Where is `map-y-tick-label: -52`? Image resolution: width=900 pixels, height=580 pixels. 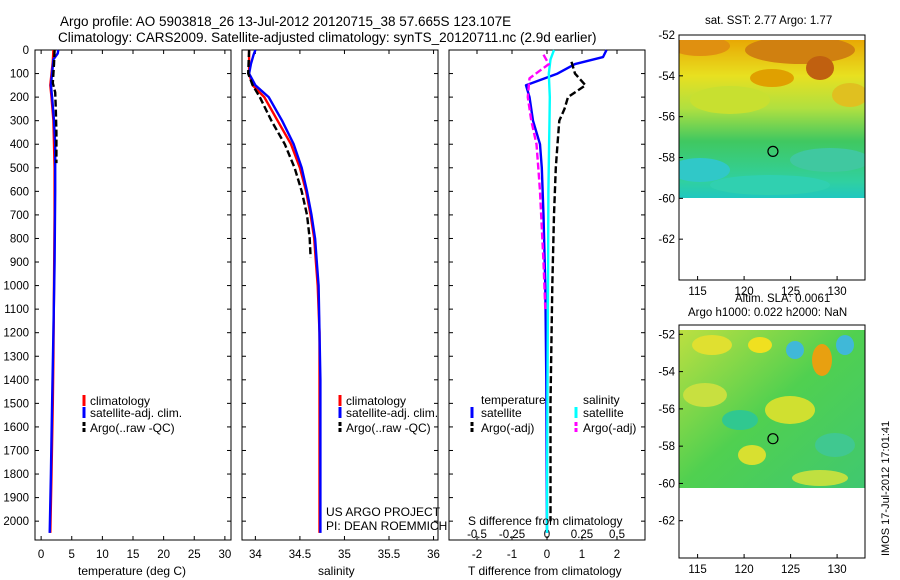 map-y-tick-label: -52 is located at coordinates (666, 335).